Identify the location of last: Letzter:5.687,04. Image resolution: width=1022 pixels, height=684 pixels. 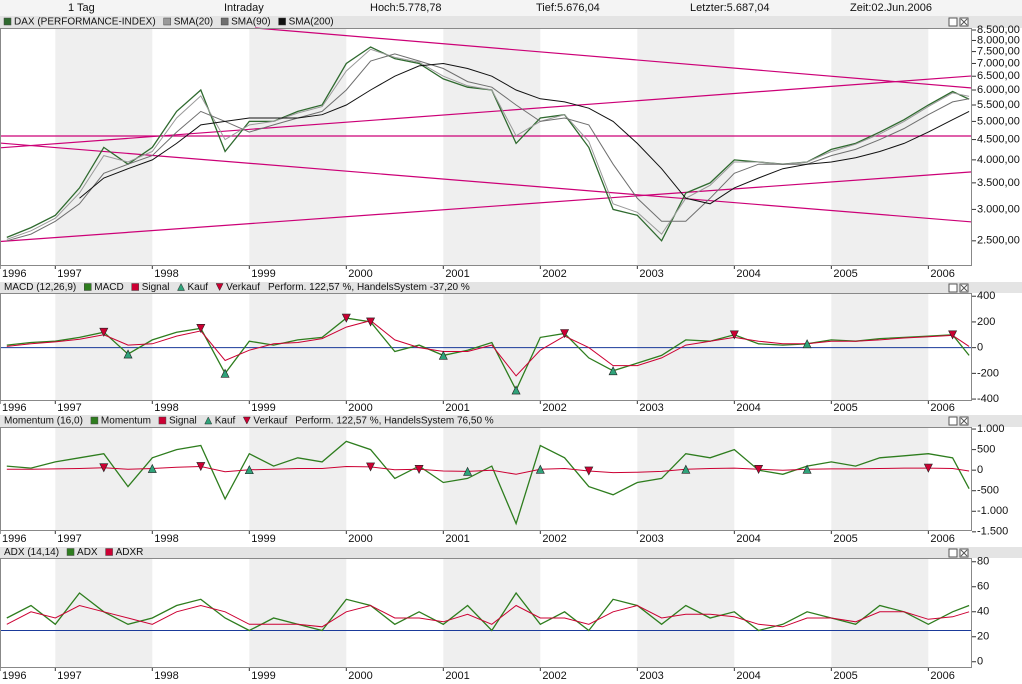
(730, 8).